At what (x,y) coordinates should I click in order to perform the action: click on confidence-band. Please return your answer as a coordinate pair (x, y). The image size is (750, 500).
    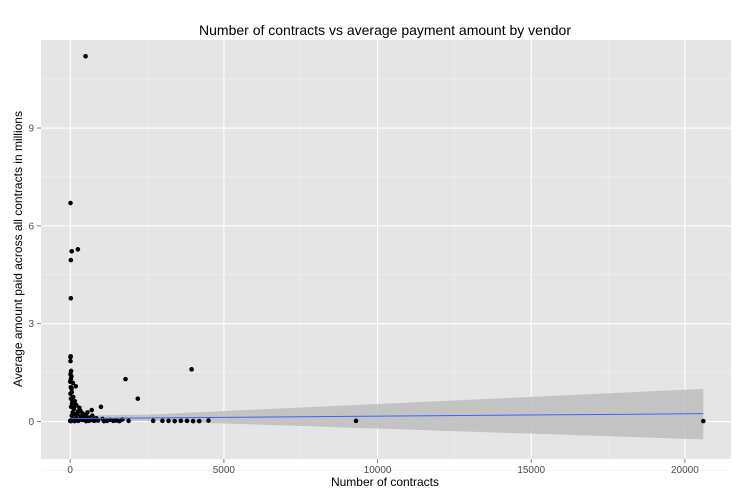
    Looking at the image, I should click on (387, 414).